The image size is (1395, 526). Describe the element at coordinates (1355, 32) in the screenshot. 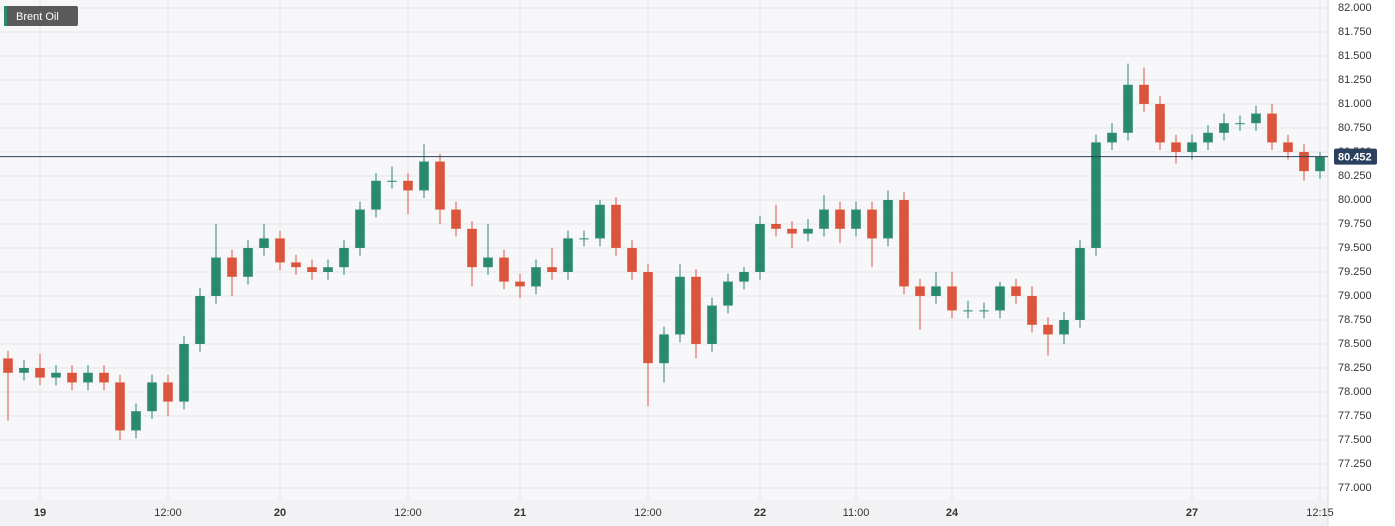

I see `y-tick-label: 81.750` at that location.